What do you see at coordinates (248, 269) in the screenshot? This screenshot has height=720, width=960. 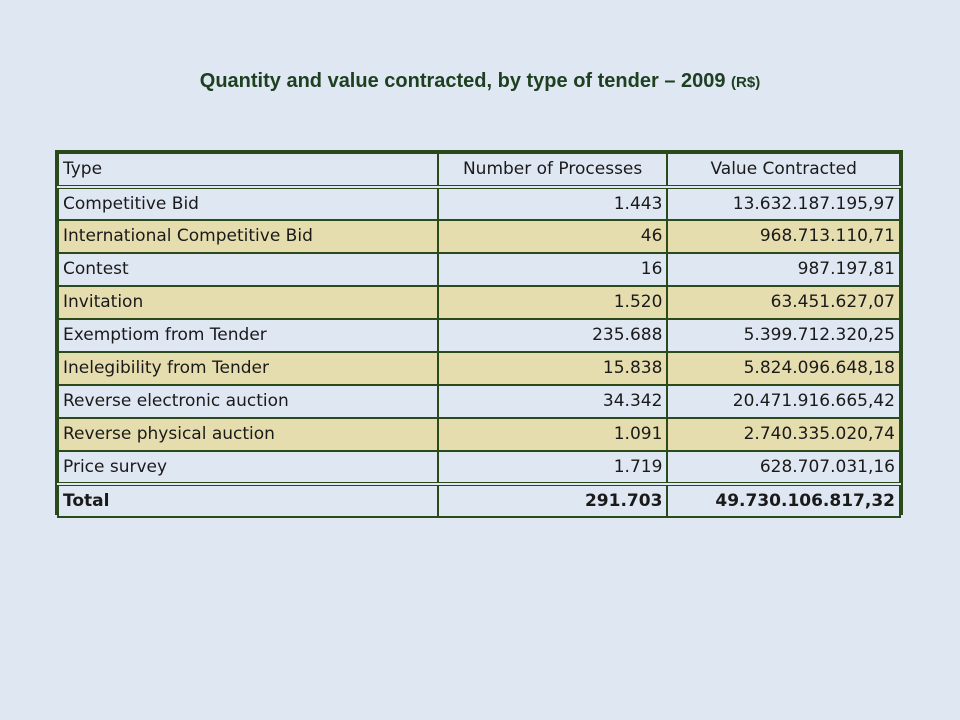 I see `cell-type: Contest` at bounding box center [248, 269].